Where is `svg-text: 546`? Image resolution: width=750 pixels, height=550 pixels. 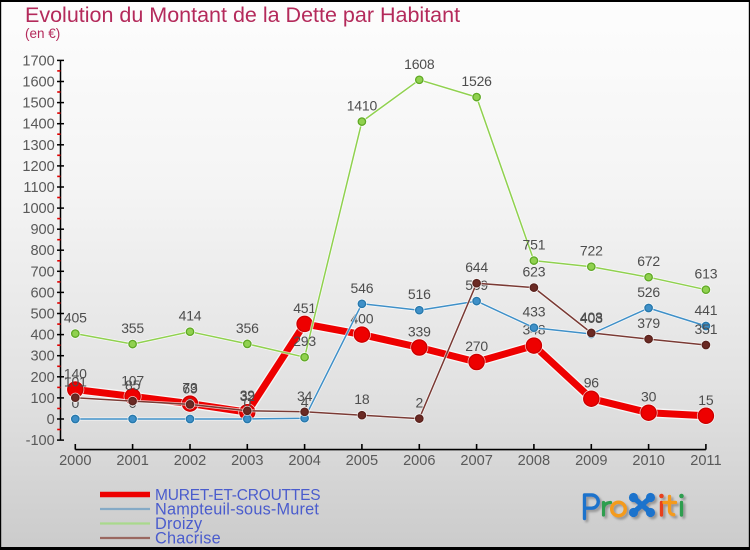 svg-text: 546 is located at coordinates (362, 288).